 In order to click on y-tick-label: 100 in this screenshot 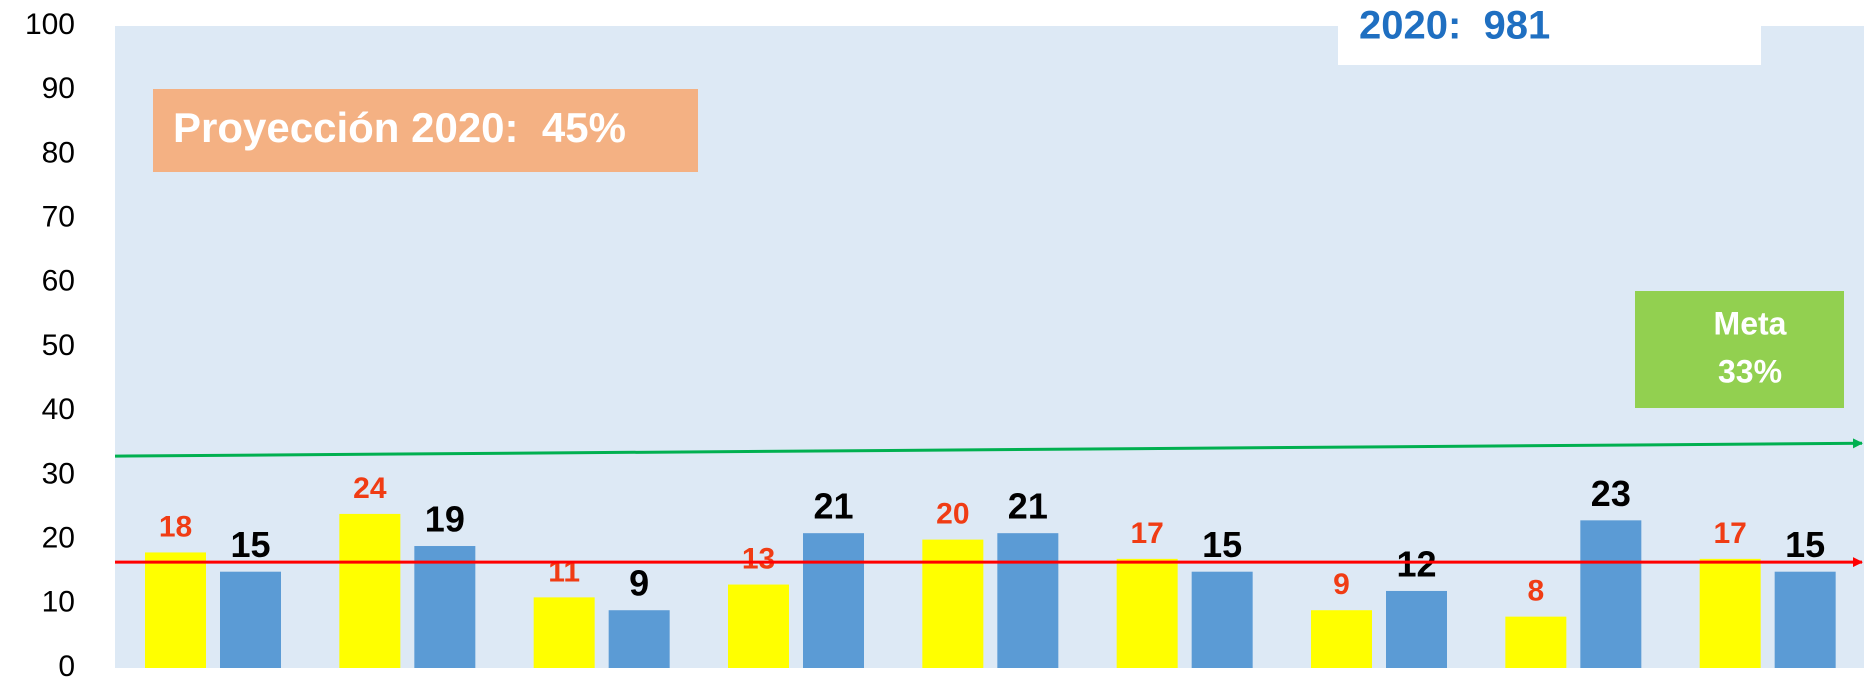, I will do `click(50, 24)`.